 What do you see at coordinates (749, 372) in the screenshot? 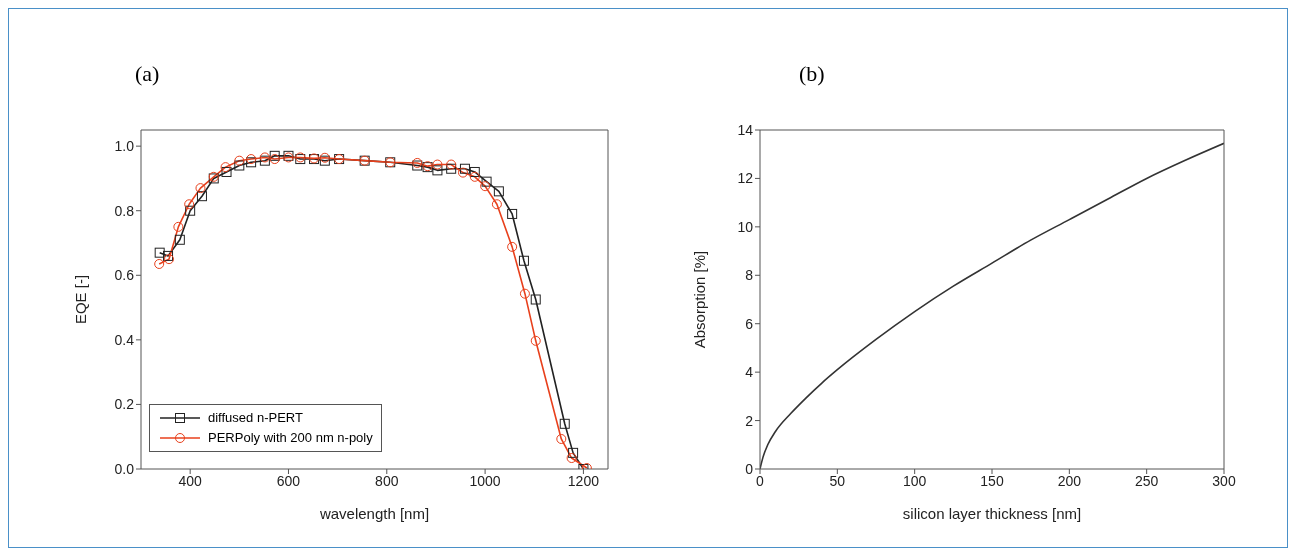
I see `y-tick-label: 4` at bounding box center [749, 372].